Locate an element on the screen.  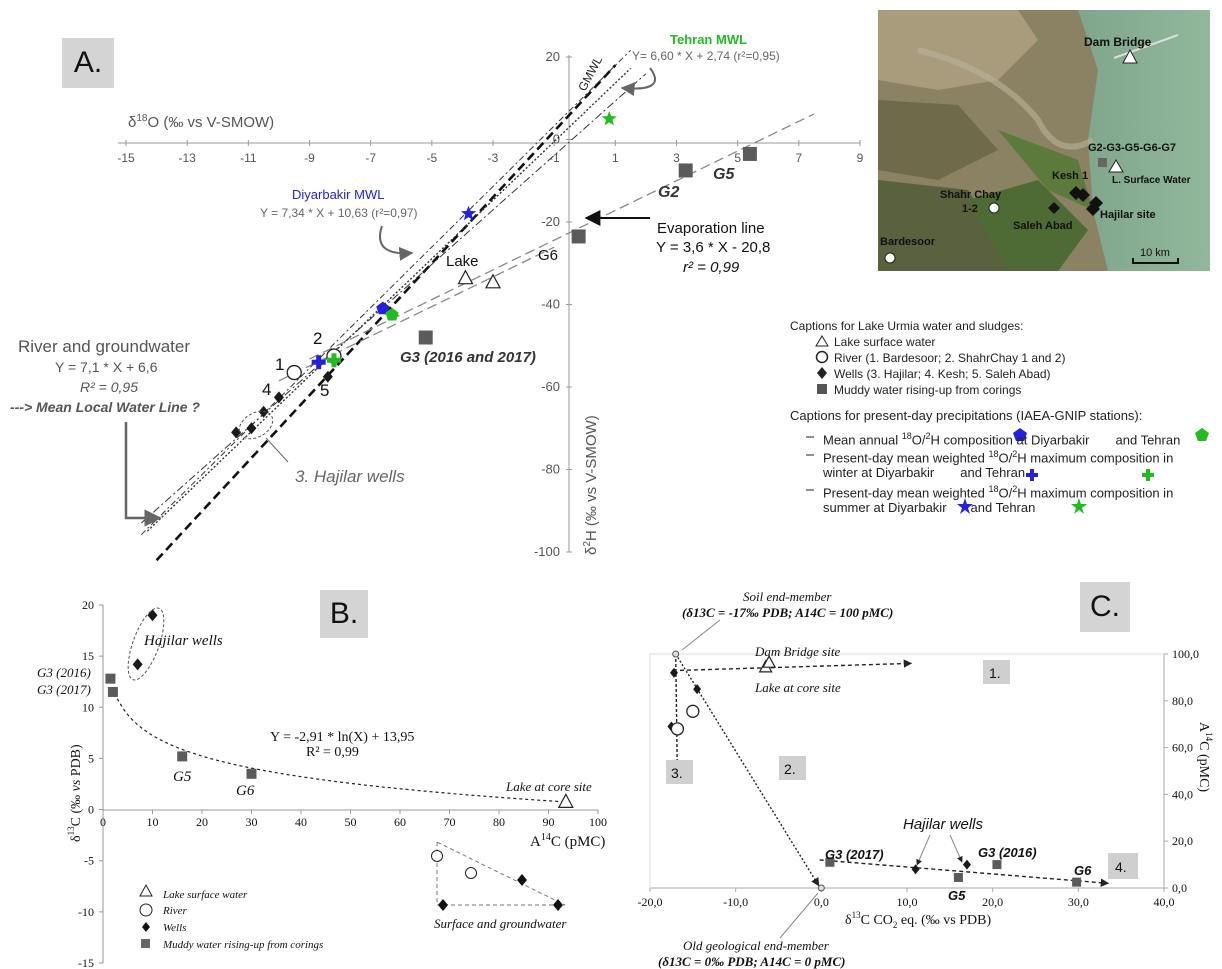
map-g-sites-marker is located at coordinates (1102, 162).